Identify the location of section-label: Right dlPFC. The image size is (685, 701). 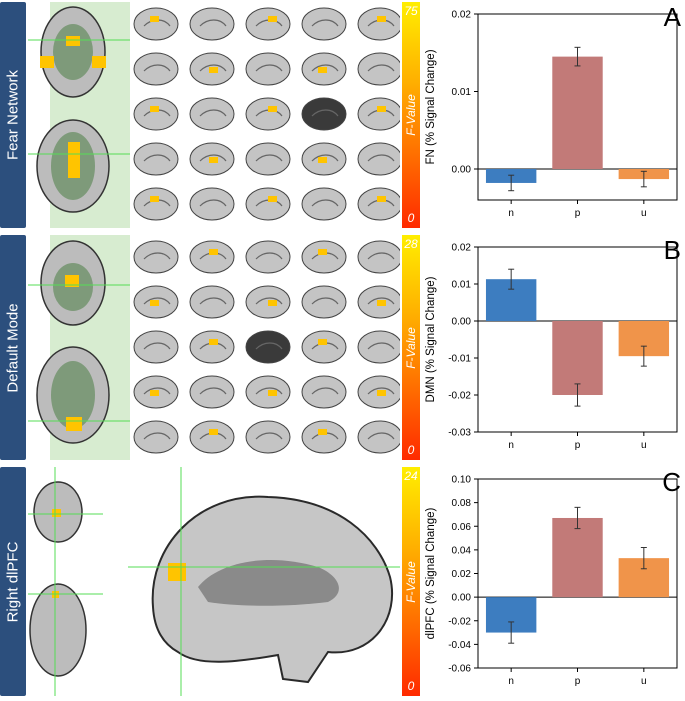
(13, 581).